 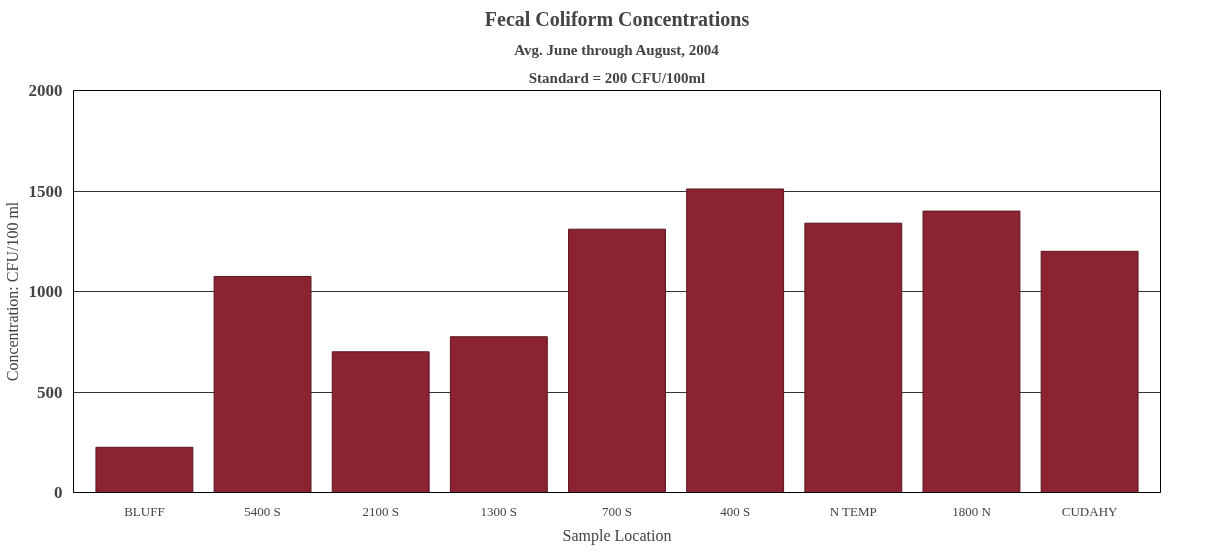 What do you see at coordinates (1090, 511) in the screenshot?
I see `x-tick-label: CUDAHY` at bounding box center [1090, 511].